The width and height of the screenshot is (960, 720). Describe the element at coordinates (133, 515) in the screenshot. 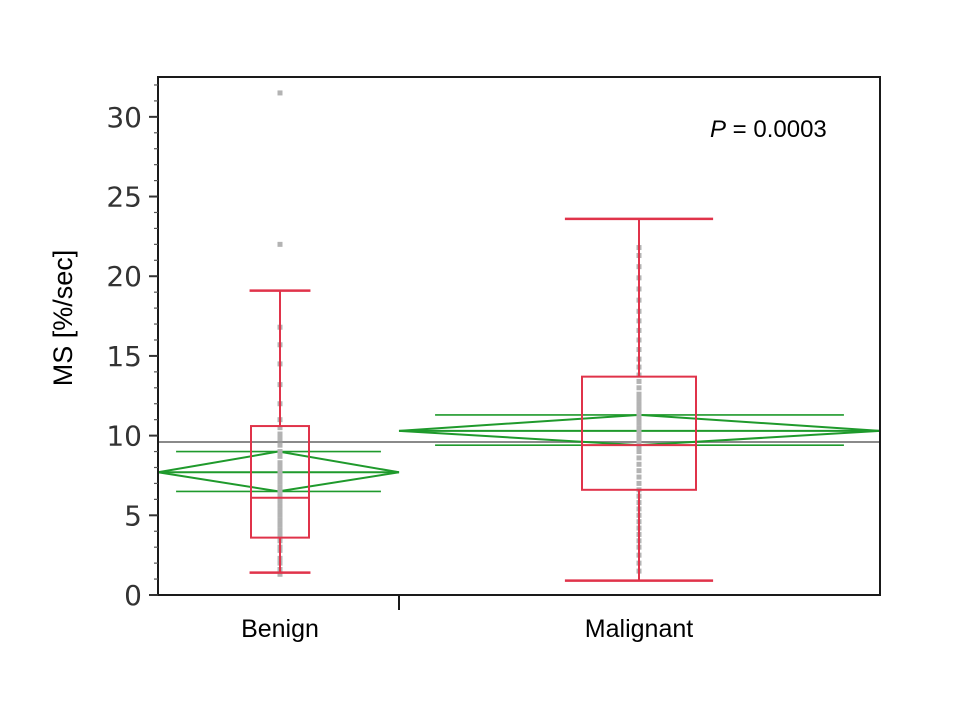

I see `y-tick-label: 5` at that location.